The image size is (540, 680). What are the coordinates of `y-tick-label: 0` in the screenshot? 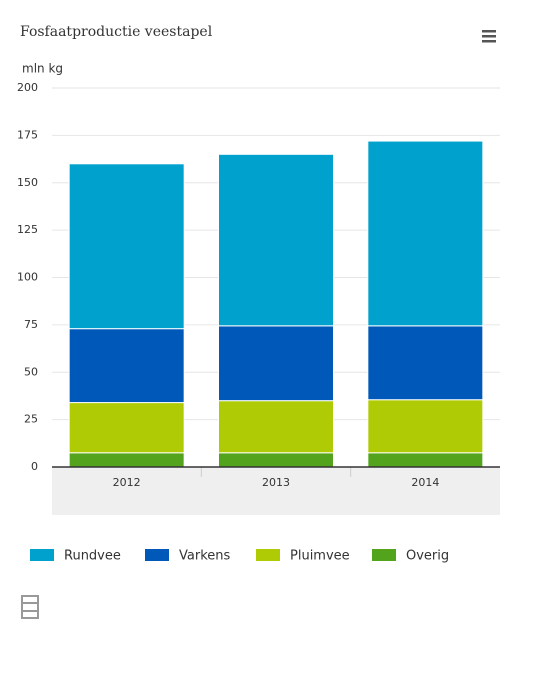 It's located at (34, 466).